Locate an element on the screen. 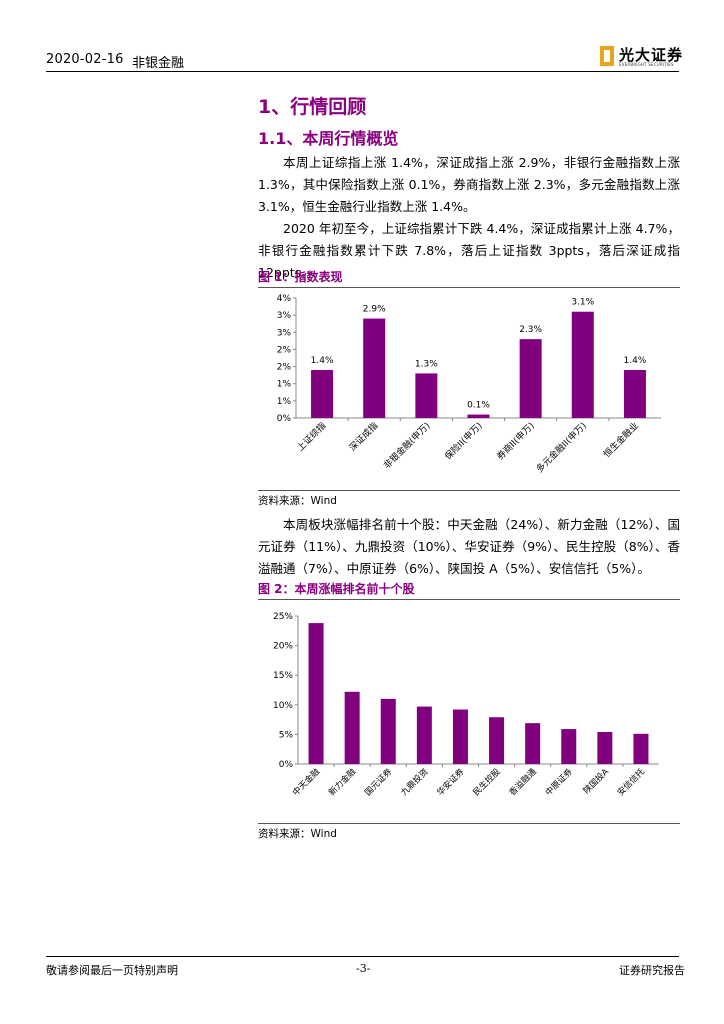  section-title: 1、行情回顾 is located at coordinates (312, 107).